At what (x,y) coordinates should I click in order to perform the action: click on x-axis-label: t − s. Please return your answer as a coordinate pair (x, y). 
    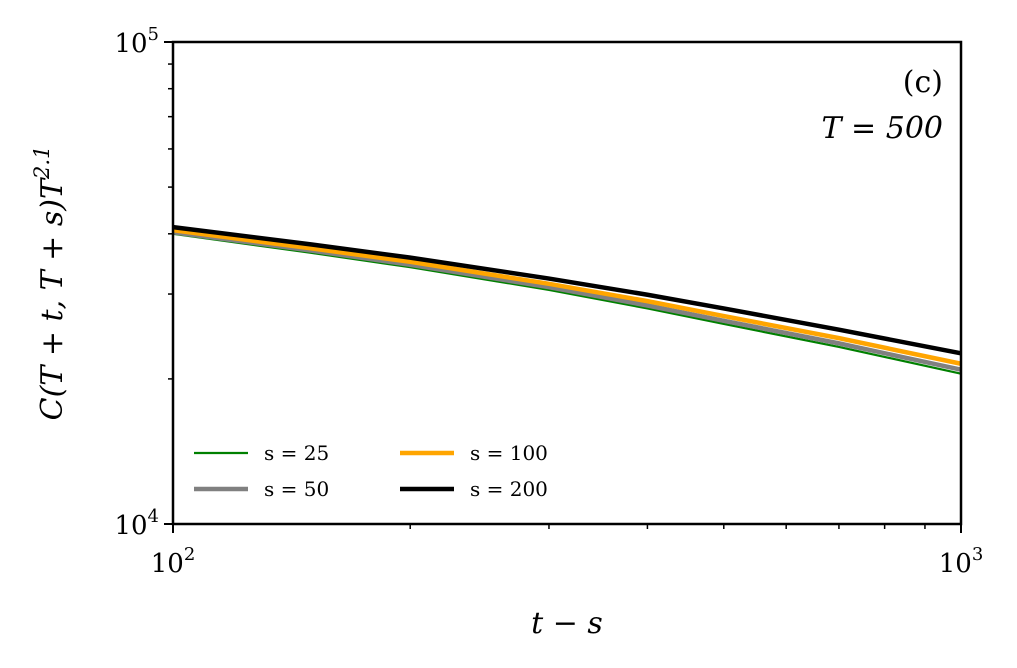
    Looking at the image, I should click on (567, 623).